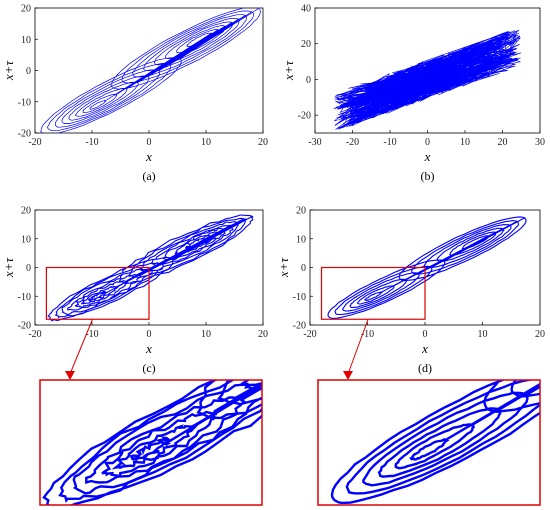 This screenshot has width=550, height=510. What do you see at coordinates (540, 142) in the screenshot?
I see `x-tick-label: 30` at bounding box center [540, 142].